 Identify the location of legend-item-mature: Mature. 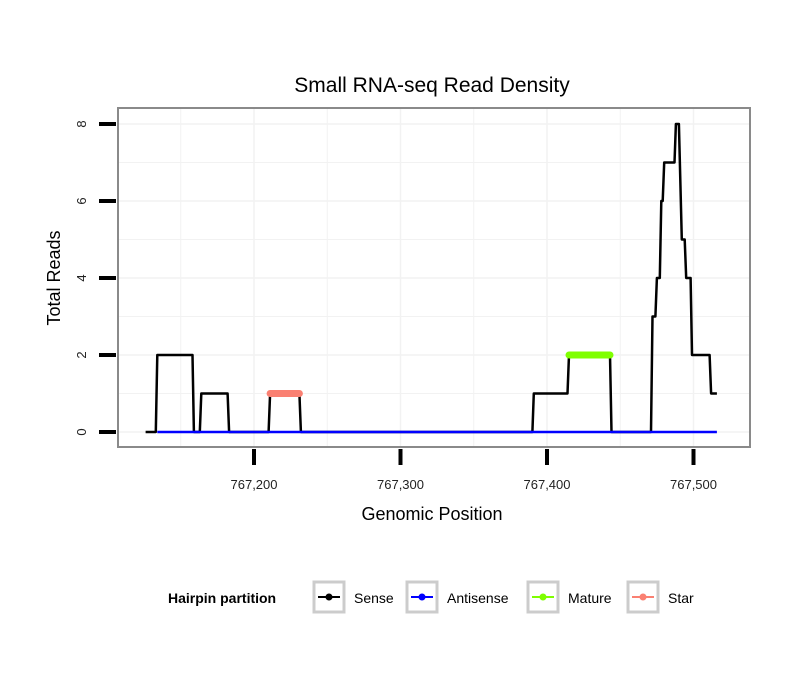
(569, 597).